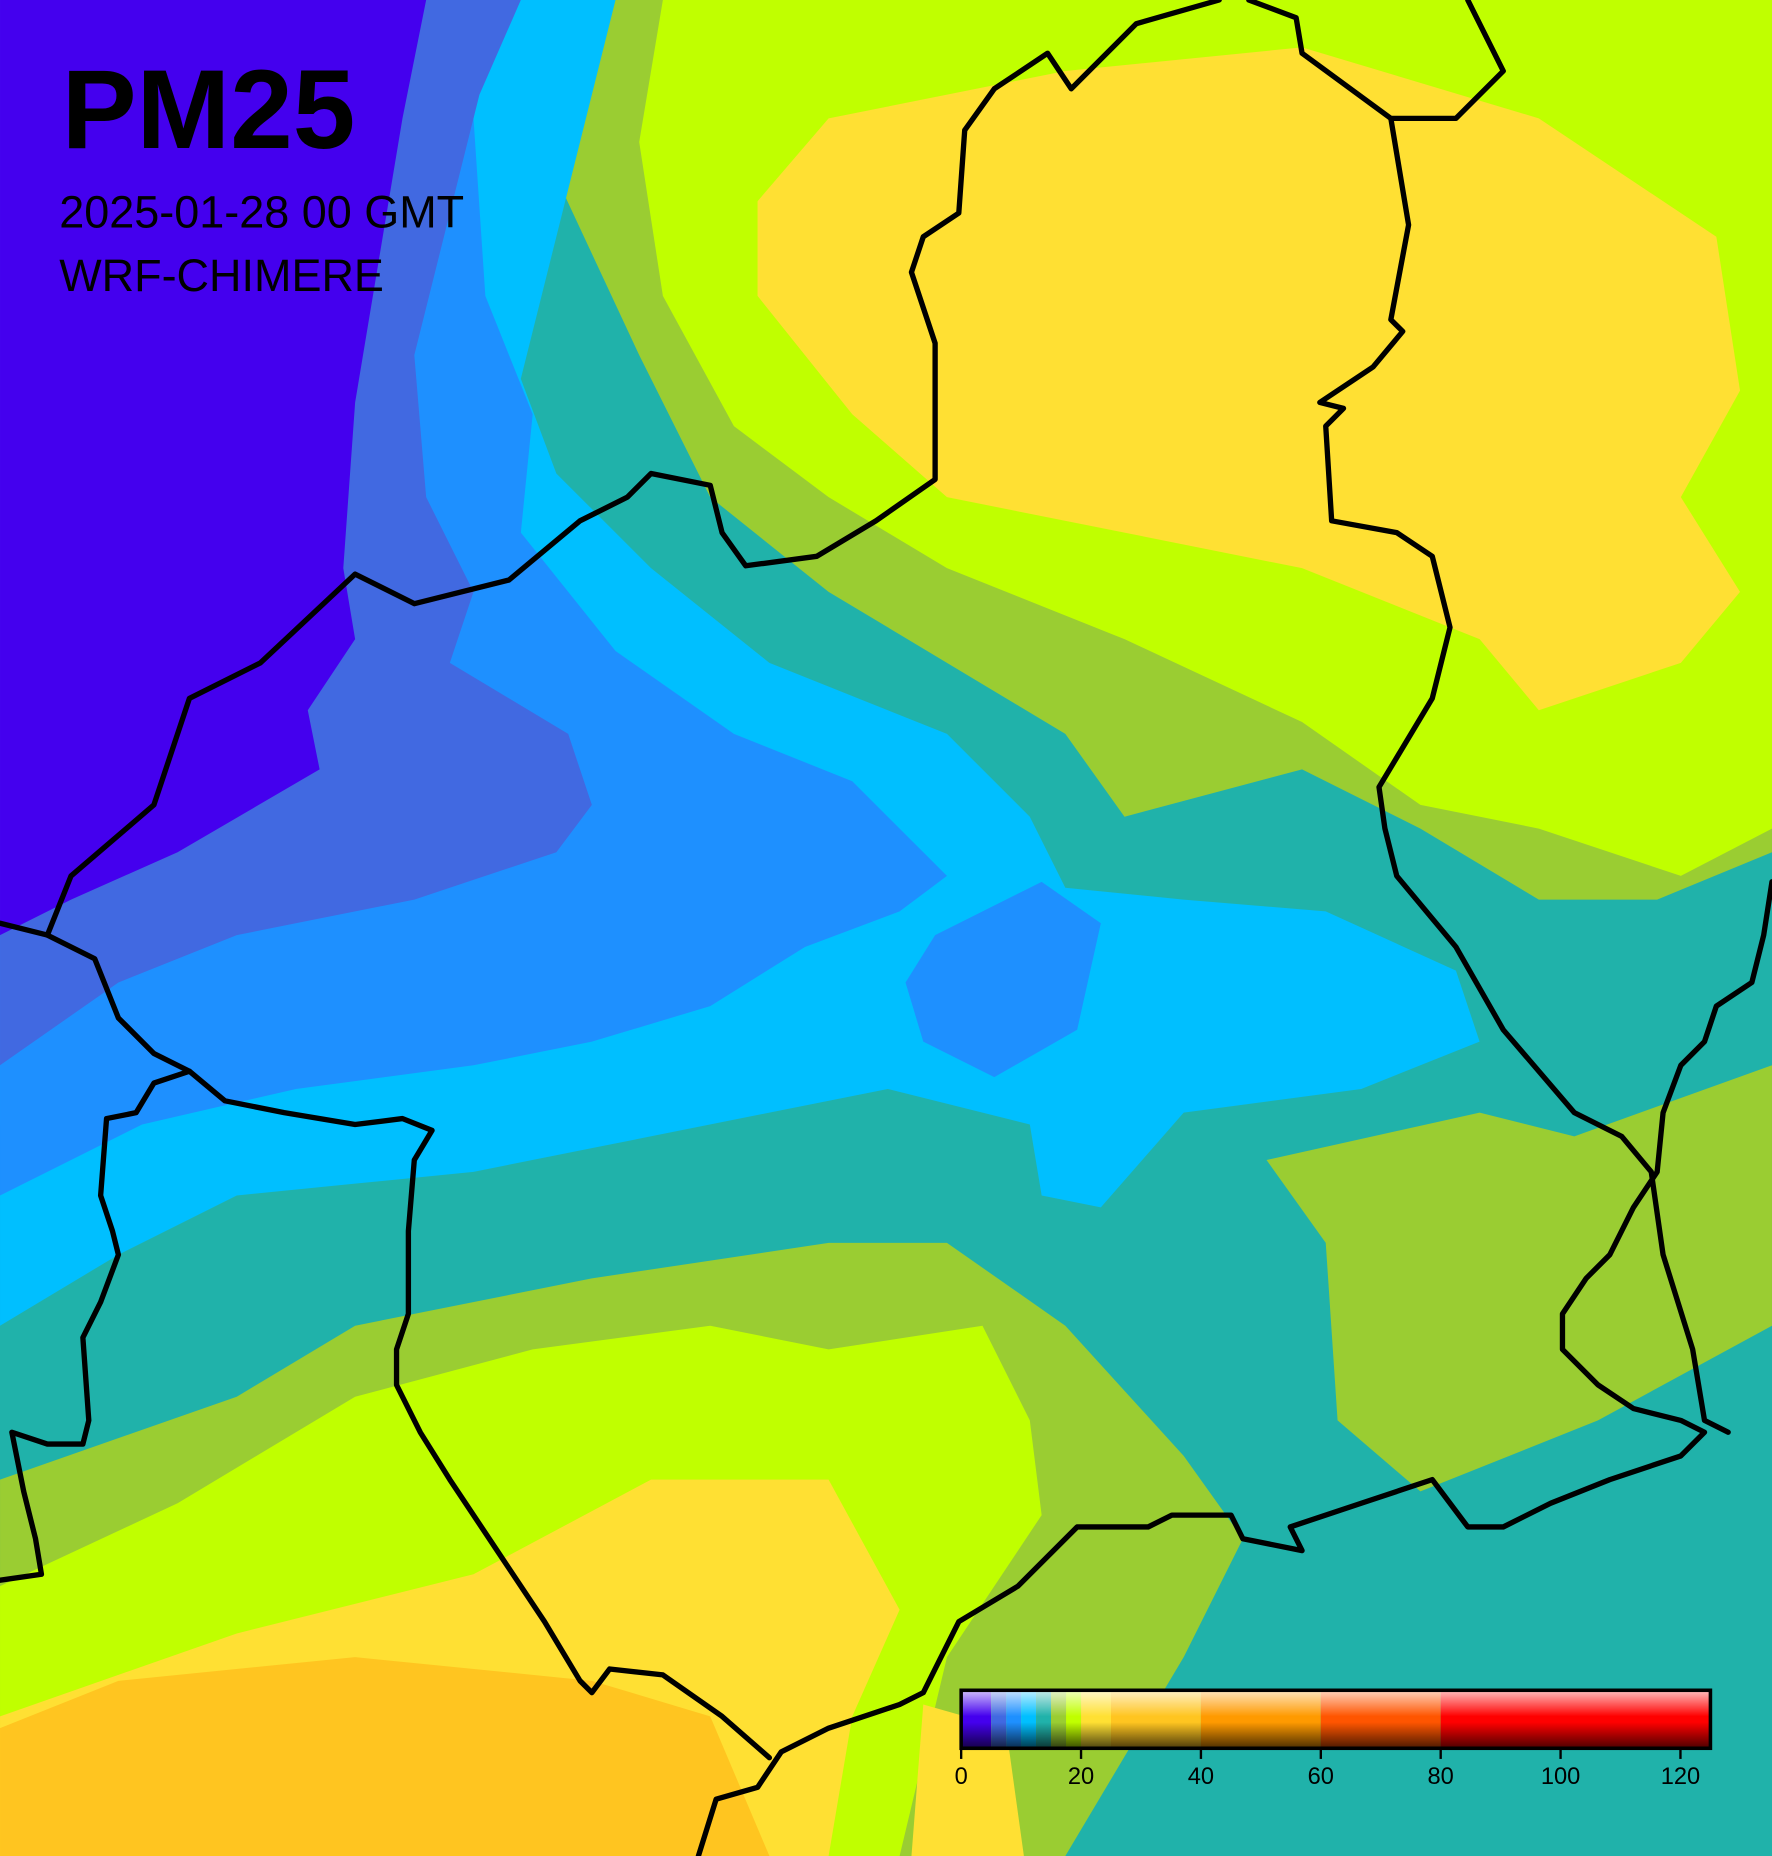  What do you see at coordinates (1003, 979) in the screenshot?
I see `field-dodgerblue` at bounding box center [1003, 979].